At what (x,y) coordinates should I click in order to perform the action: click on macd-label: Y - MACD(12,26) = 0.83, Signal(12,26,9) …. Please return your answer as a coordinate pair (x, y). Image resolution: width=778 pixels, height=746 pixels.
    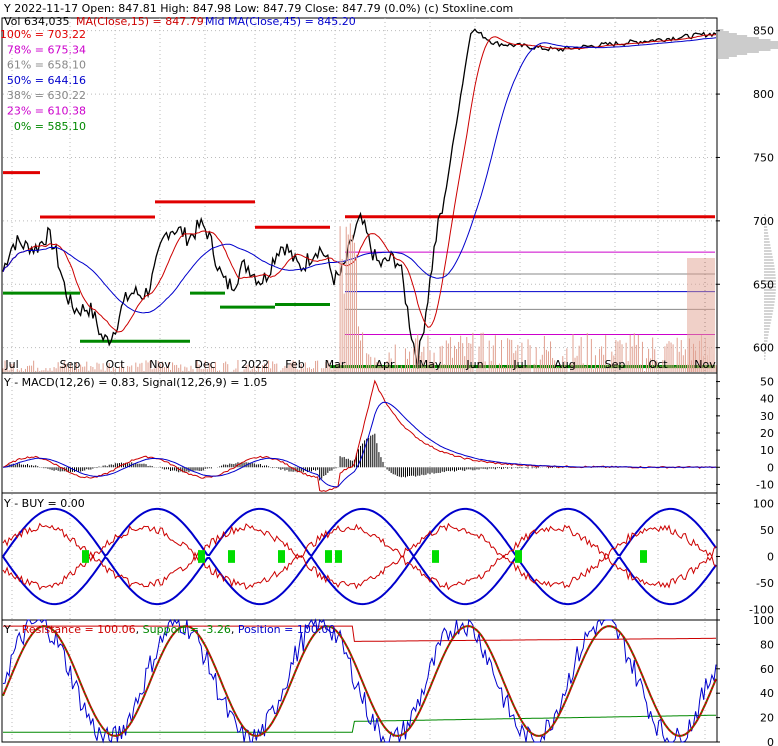
    Looking at the image, I should click on (135, 382).